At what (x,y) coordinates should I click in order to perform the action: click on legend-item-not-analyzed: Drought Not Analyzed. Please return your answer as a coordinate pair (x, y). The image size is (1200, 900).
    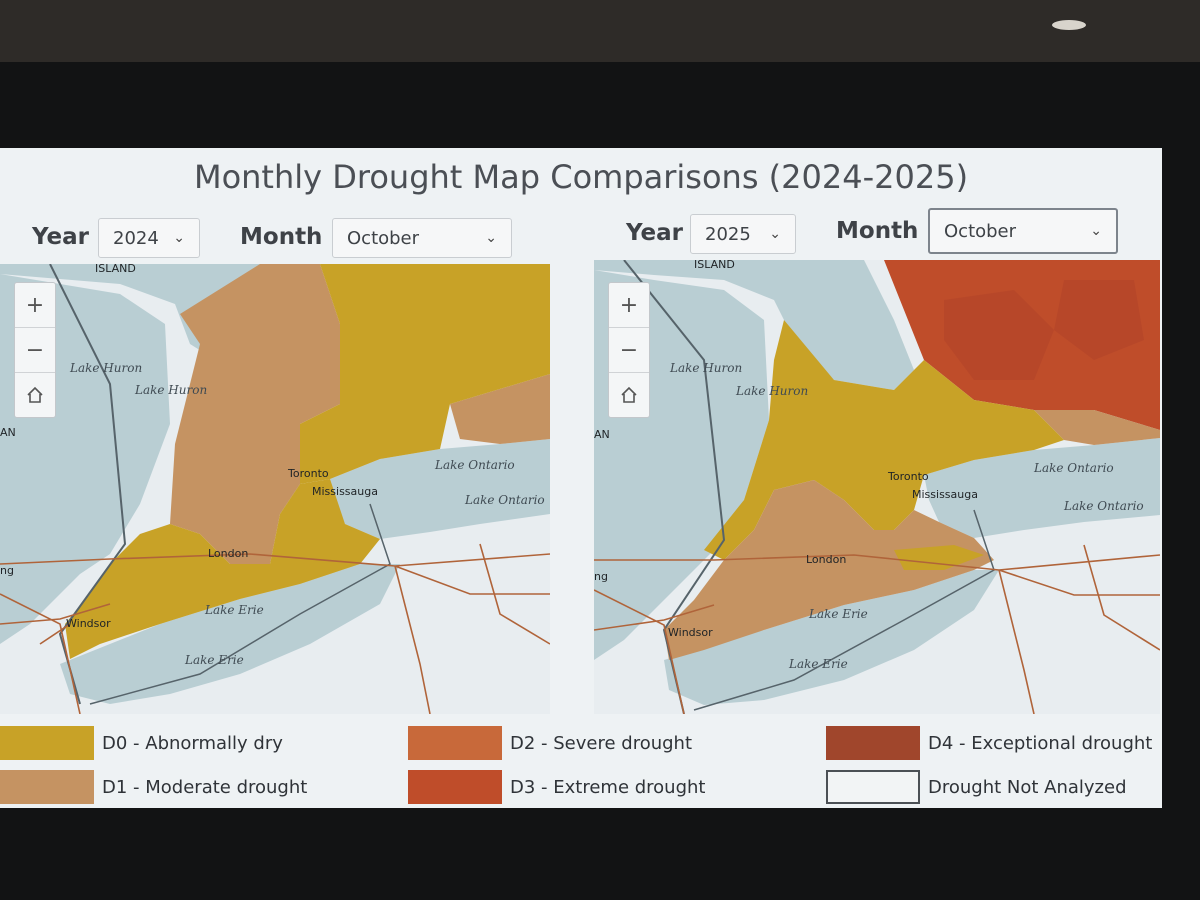
    Looking at the image, I should click on (976, 787).